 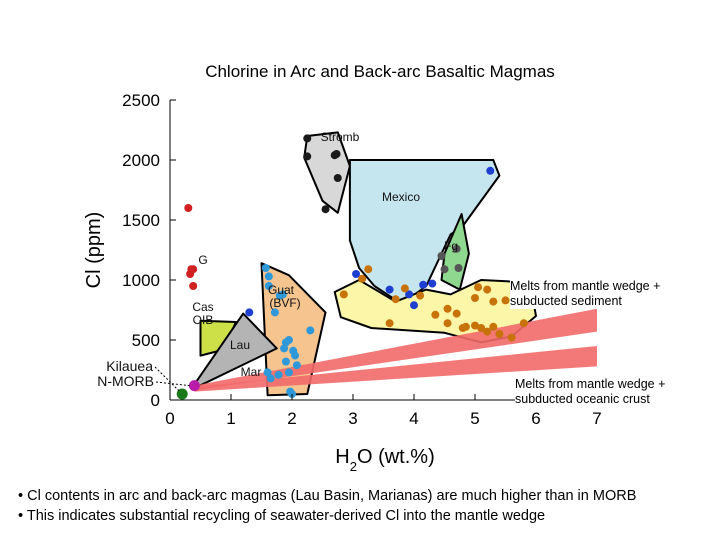 What do you see at coordinates (535, 418) in the screenshot?
I see `x-tick-label: 6` at bounding box center [535, 418].